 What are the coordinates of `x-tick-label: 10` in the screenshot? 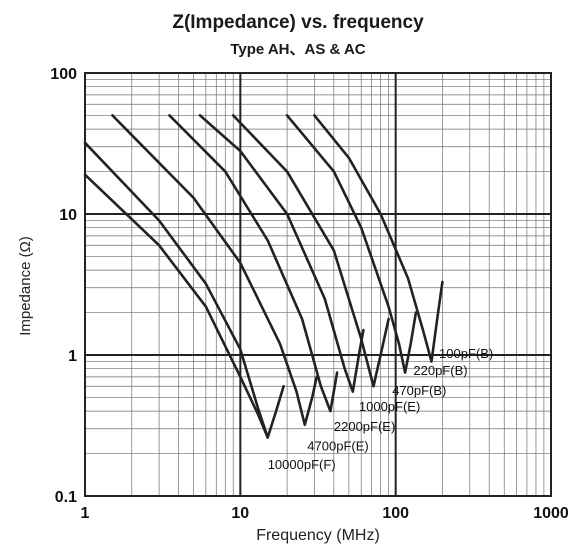 It's located at (240, 513).